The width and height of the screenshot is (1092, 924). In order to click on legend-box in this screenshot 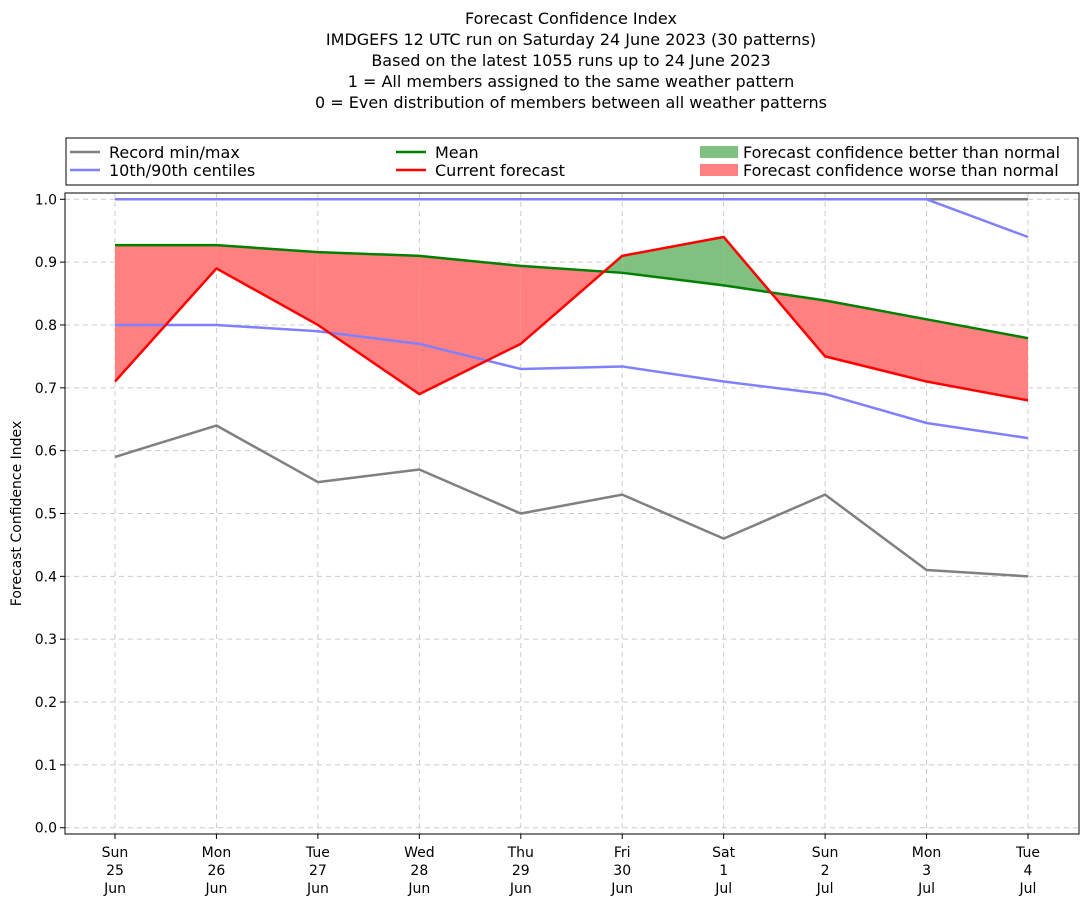, I will do `click(572, 161)`.